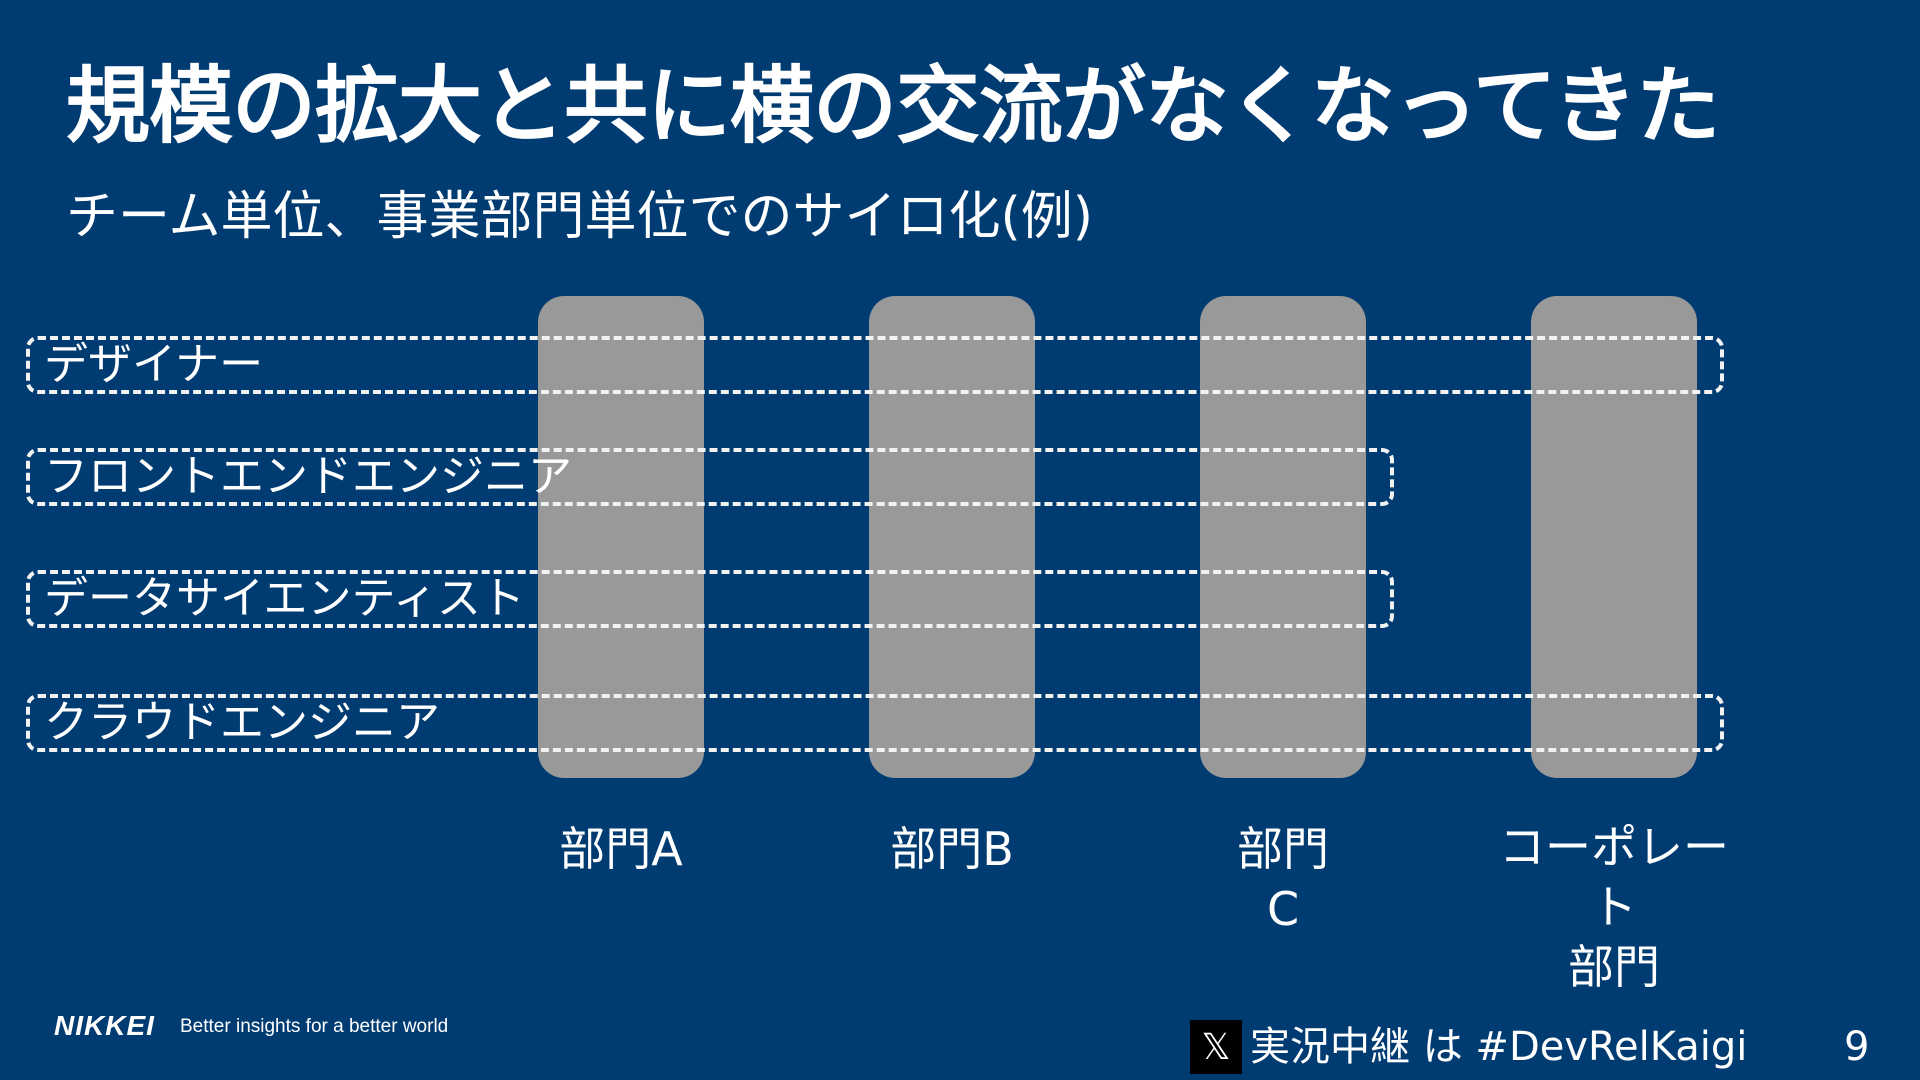 The height and width of the screenshot is (1080, 1920). Describe the element at coordinates (308, 476) in the screenshot. I see `role-label-frontend: フロントエンドエンジニア` at that location.